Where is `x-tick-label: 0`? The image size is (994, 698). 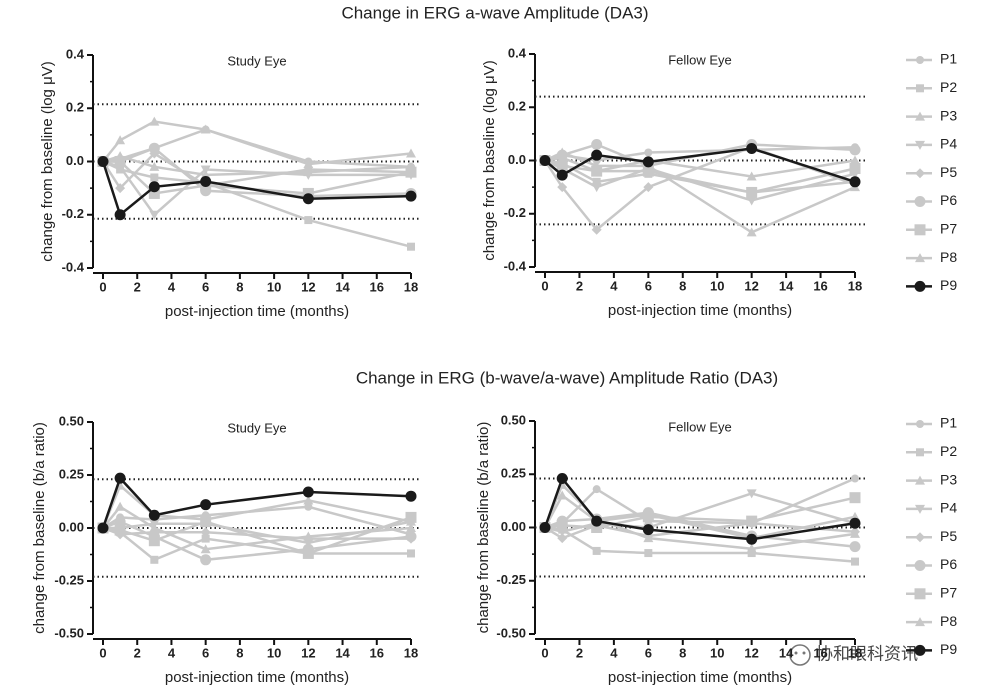 x-tick-label: 0 is located at coordinates (102, 286).